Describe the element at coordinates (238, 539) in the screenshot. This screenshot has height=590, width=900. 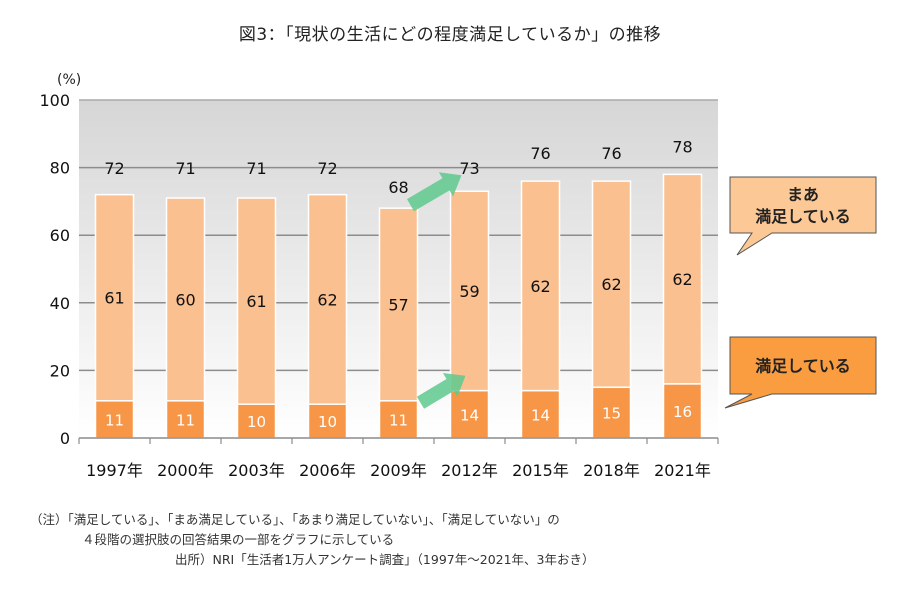
I see `footnote-line-2: ４段階の選択肢の回答結果の一部をグラフに示している` at that location.